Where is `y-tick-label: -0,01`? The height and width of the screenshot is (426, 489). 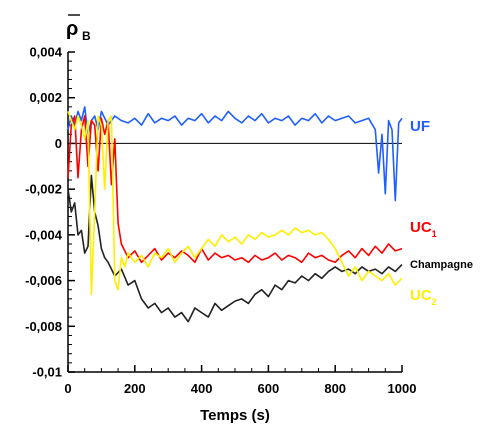
y-tick-label: -0,01 is located at coordinates (47, 372).